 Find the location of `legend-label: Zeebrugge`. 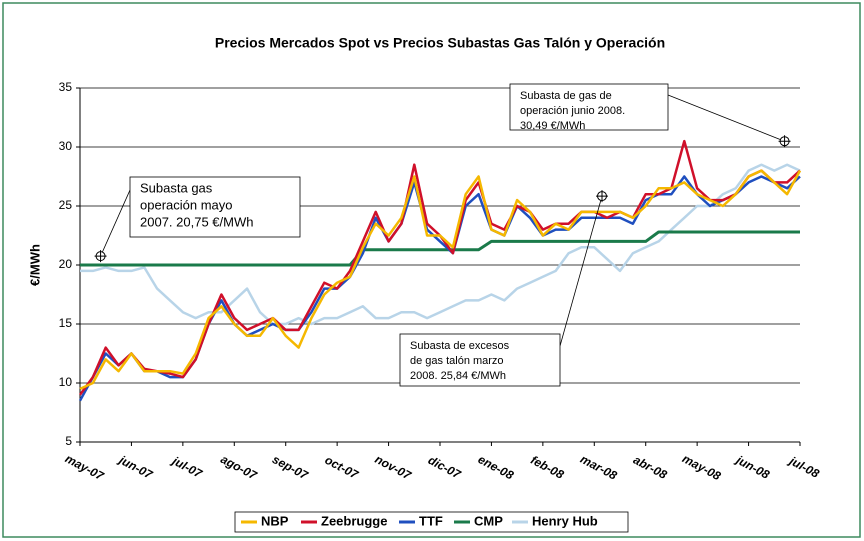

legend-label: Zeebrugge is located at coordinates (354, 520).